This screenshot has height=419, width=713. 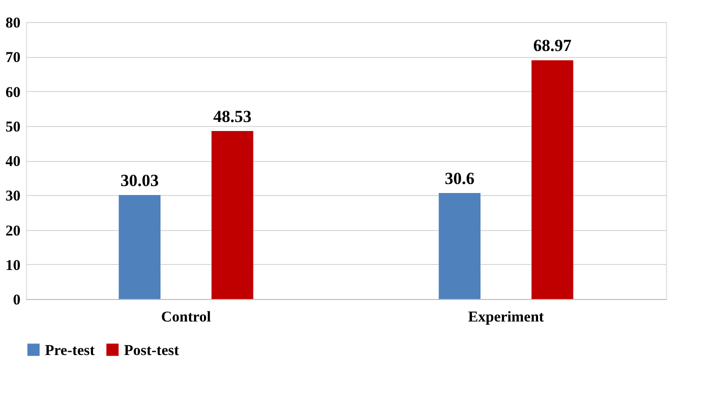 What do you see at coordinates (186, 318) in the screenshot?
I see `x-tick-label: Control` at bounding box center [186, 318].